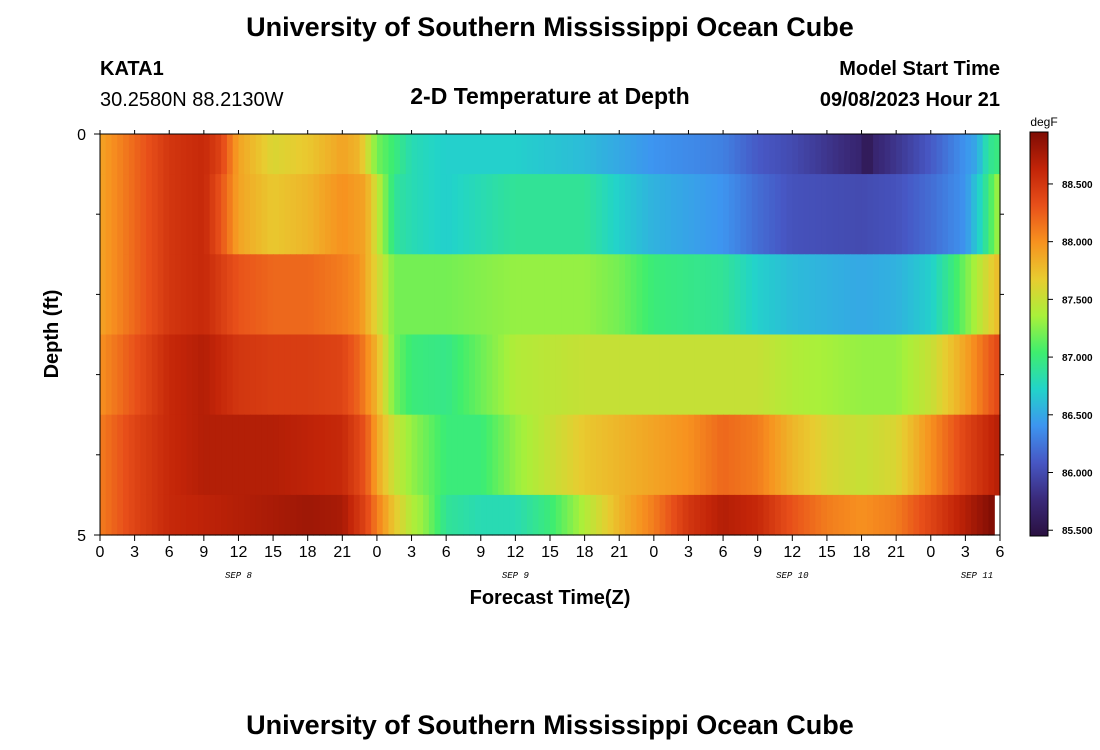 Image resolution: width=1100 pixels, height=750 pixels. I want to click on colorbar-unit: degF, so click(1043, 122).